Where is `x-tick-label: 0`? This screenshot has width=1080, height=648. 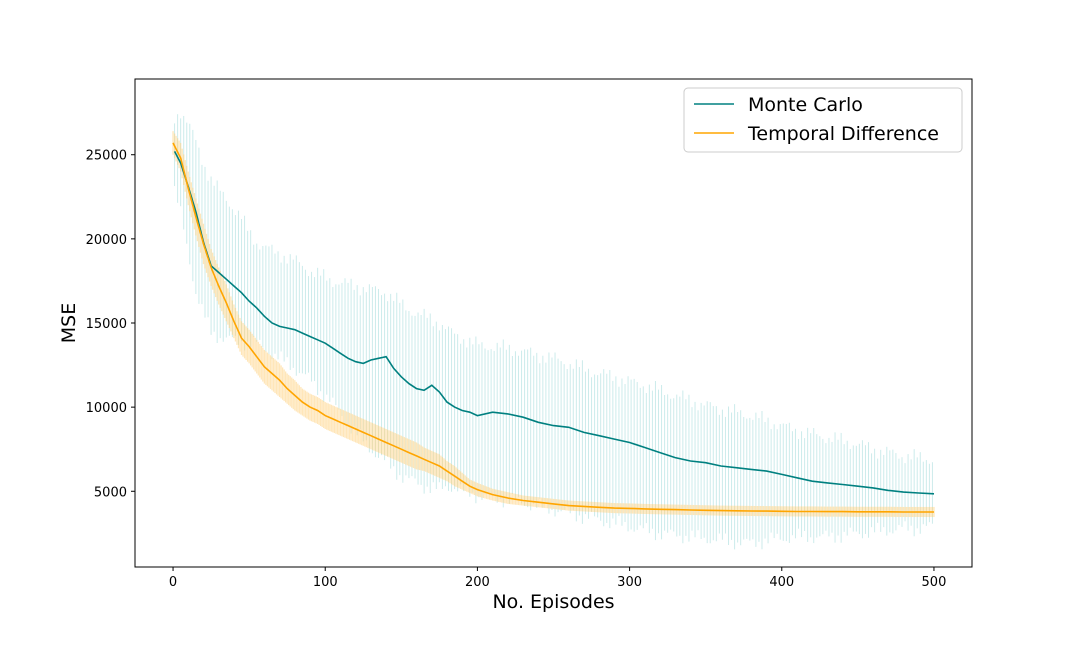 x-tick-label: 0 is located at coordinates (173, 582).